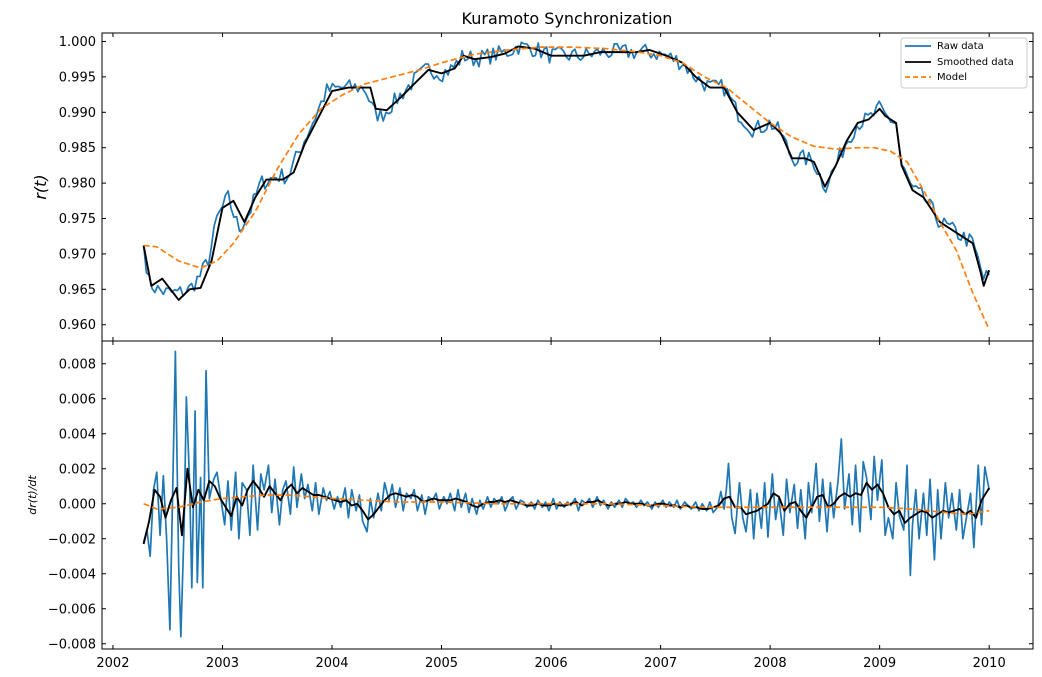 The width and height of the screenshot is (1042, 677). Describe the element at coordinates (72, 574) in the screenshot. I see `bottom-y-tick-label: −0.004` at that location.